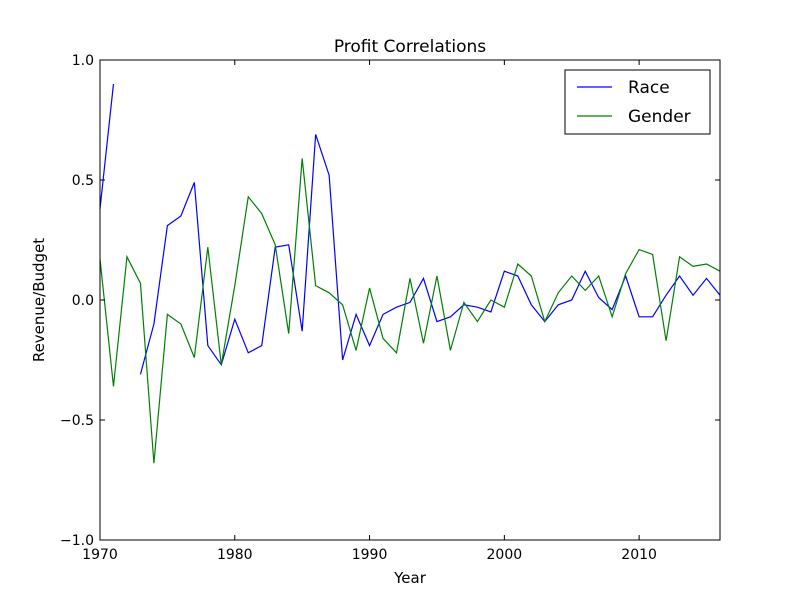 This screenshot has height=600, width=800. What do you see at coordinates (639, 555) in the screenshot?
I see `x-tick-label: 2010` at bounding box center [639, 555].